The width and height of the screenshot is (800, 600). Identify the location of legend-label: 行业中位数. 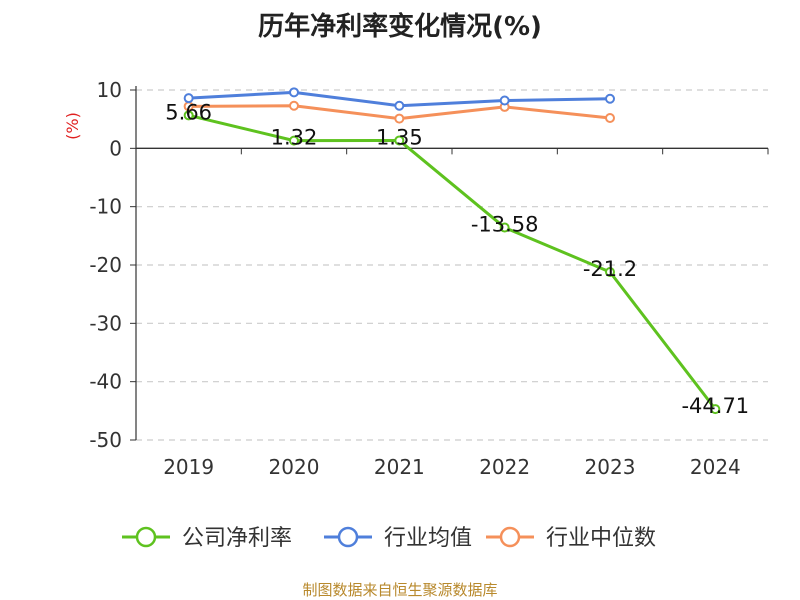
(601, 538).